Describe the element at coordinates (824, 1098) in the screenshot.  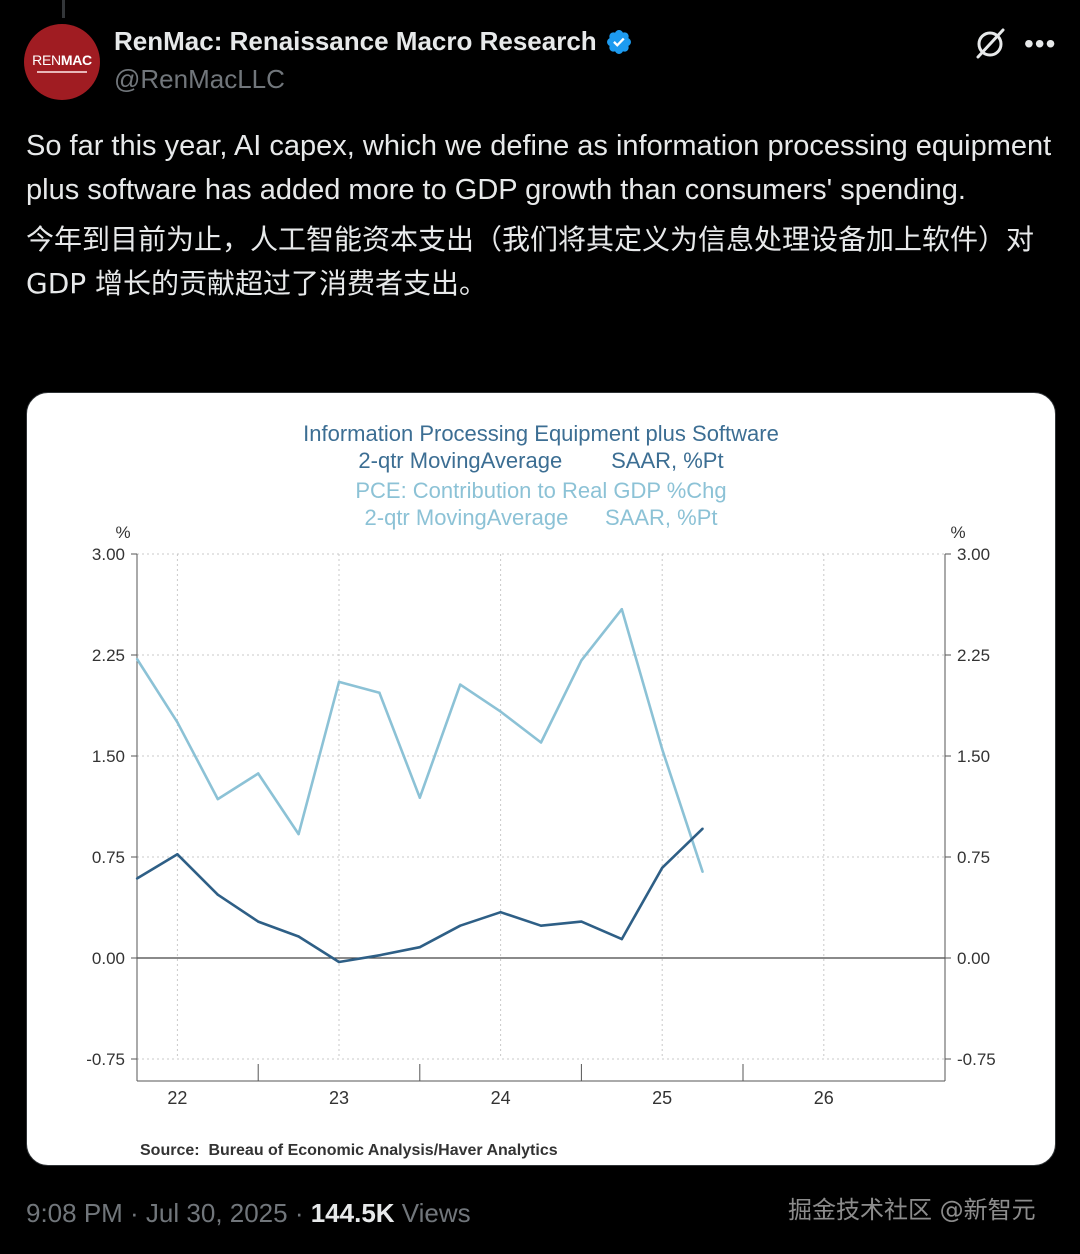
I see `x-tick-label: 26` at that location.